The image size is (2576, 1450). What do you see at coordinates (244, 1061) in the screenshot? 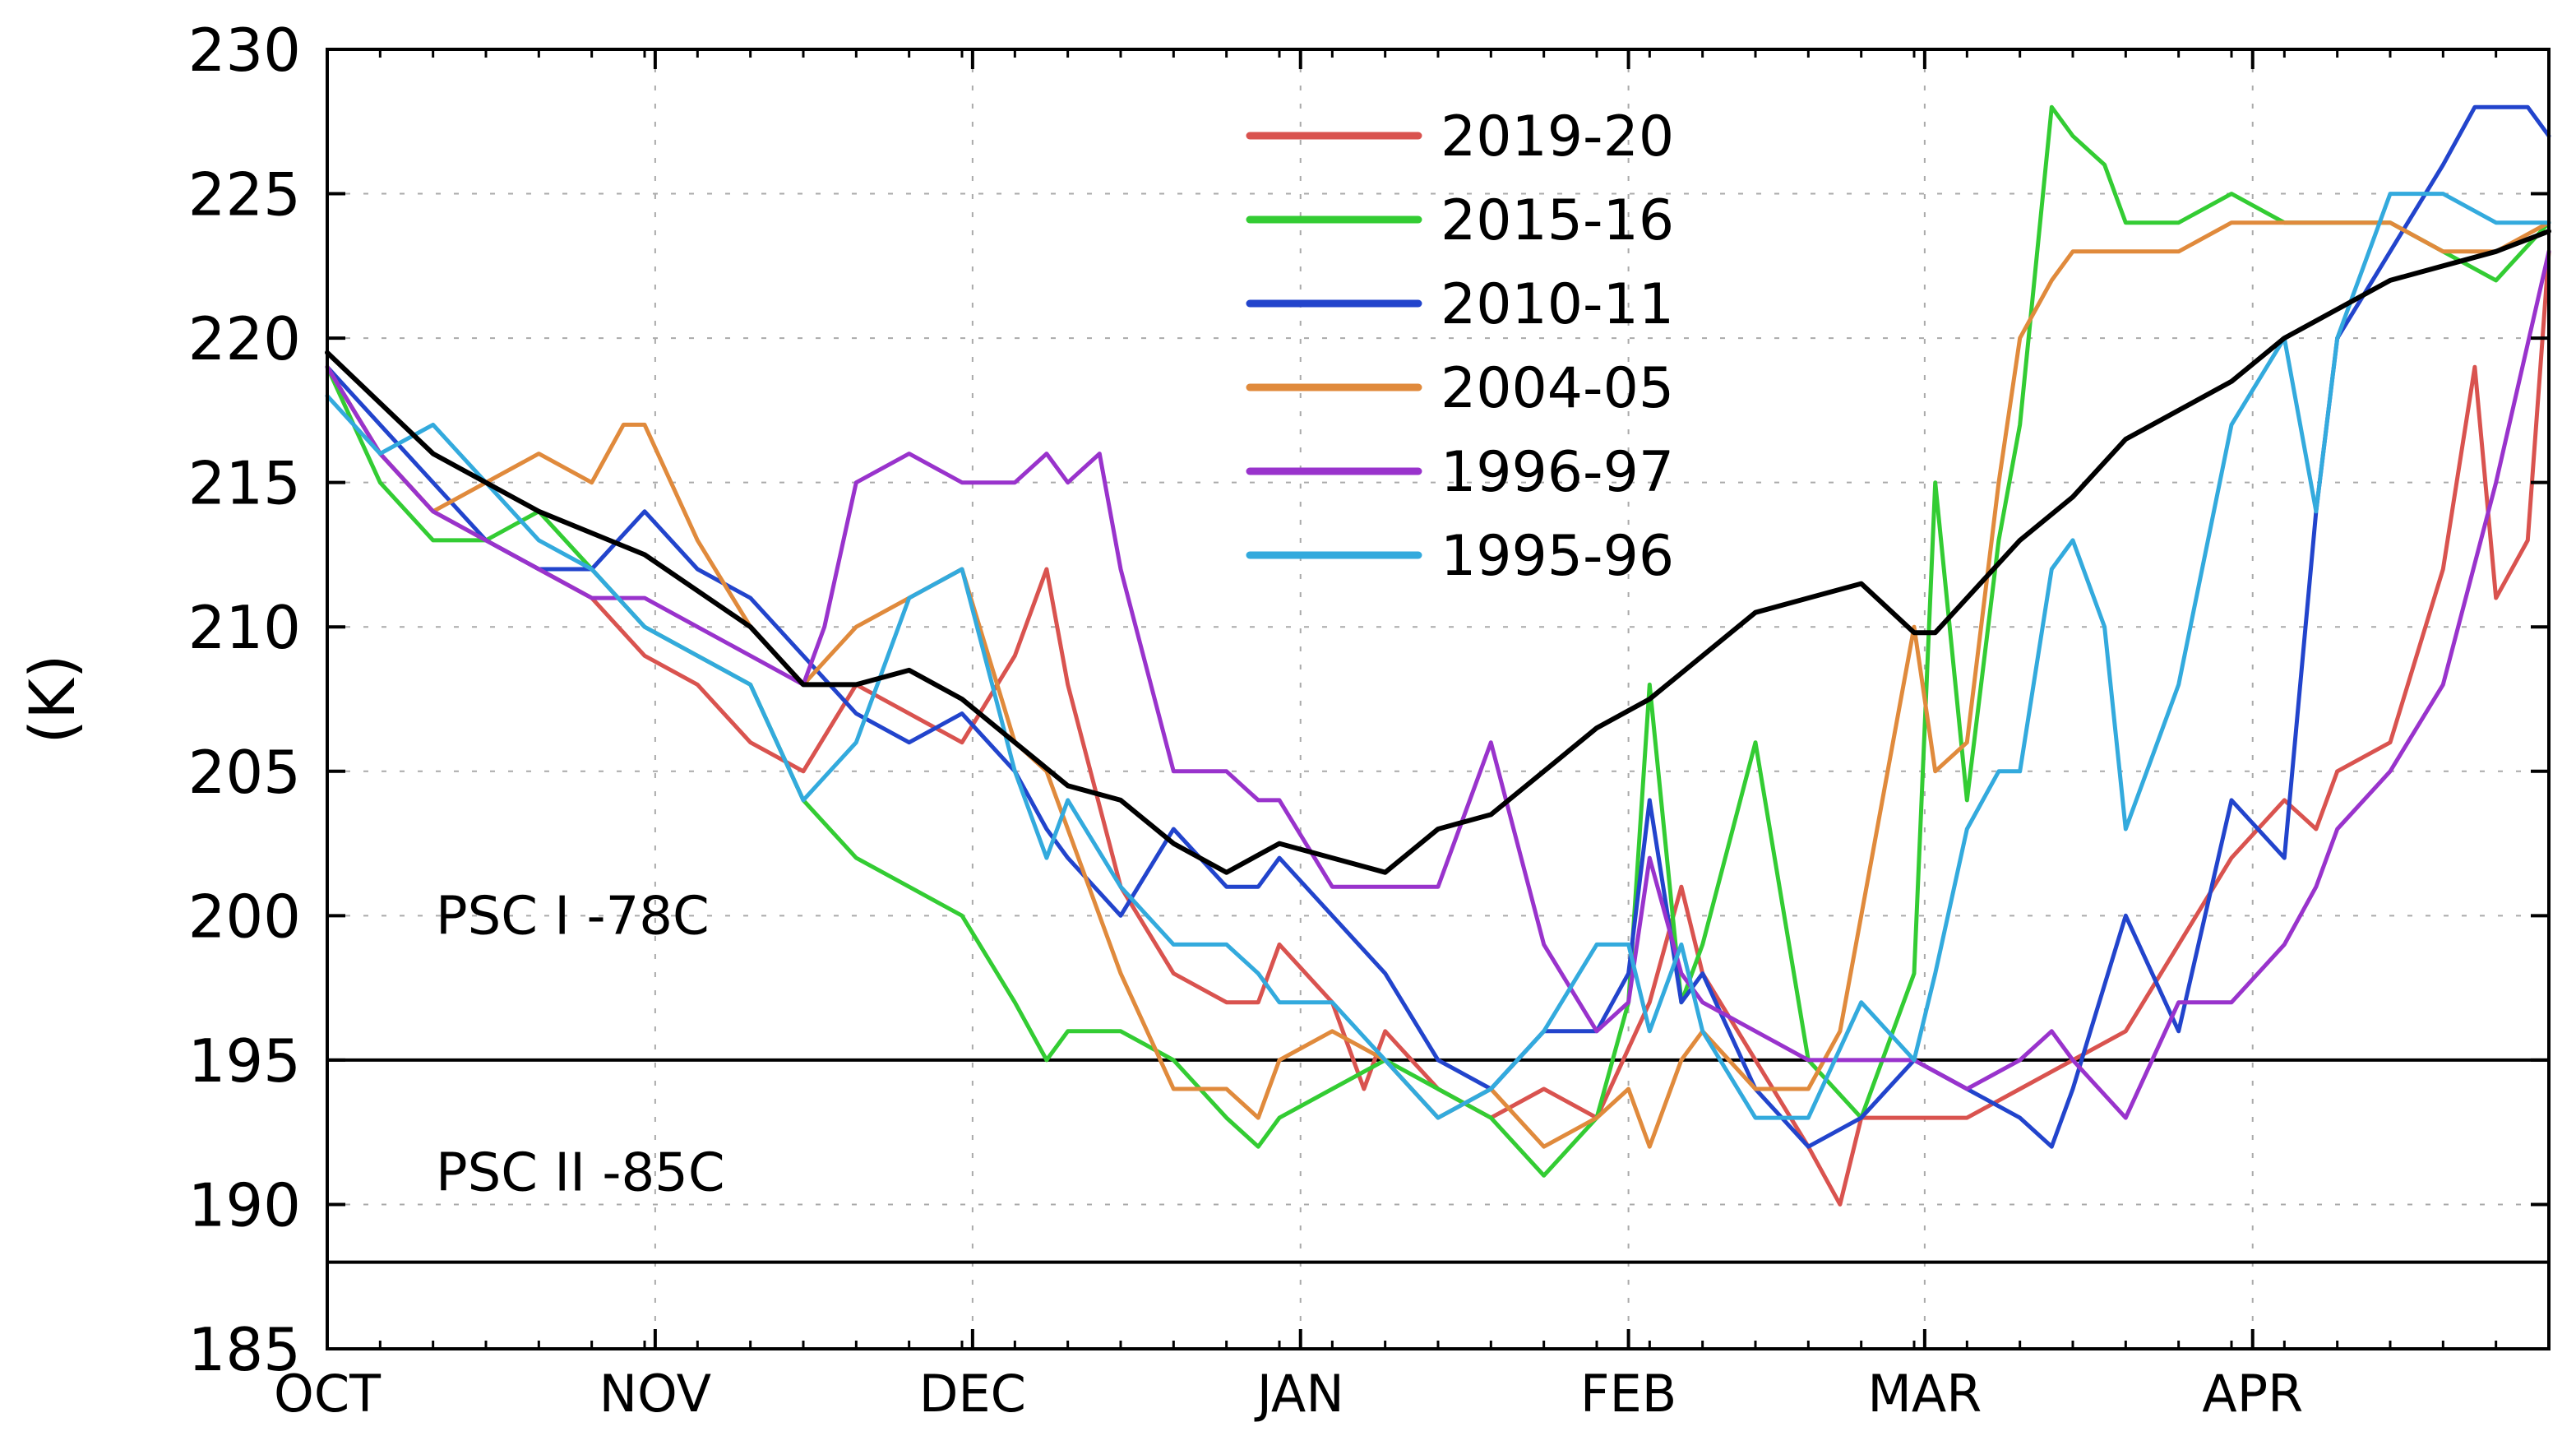
I see `y-tick-label: 195` at bounding box center [244, 1061].